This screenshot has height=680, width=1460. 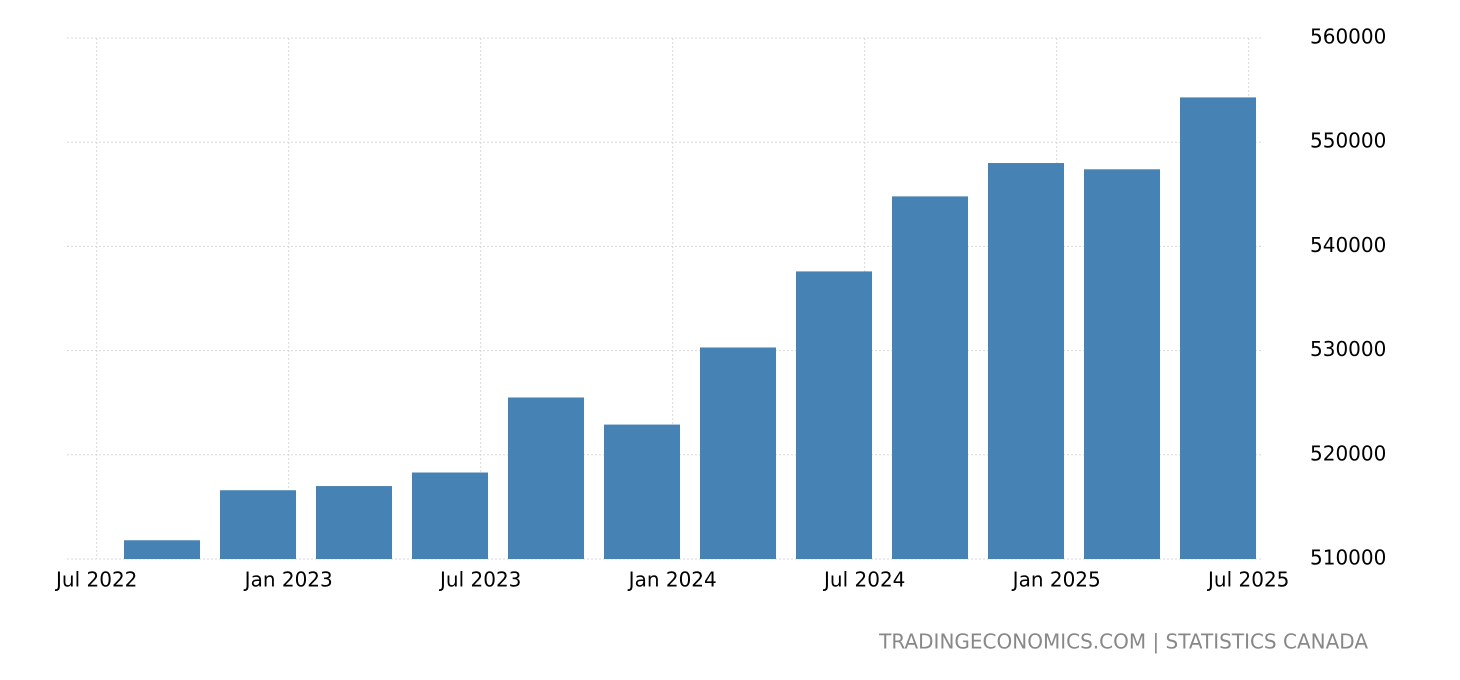 I want to click on x-tick-label: Jan 2025, so click(x=1056, y=580).